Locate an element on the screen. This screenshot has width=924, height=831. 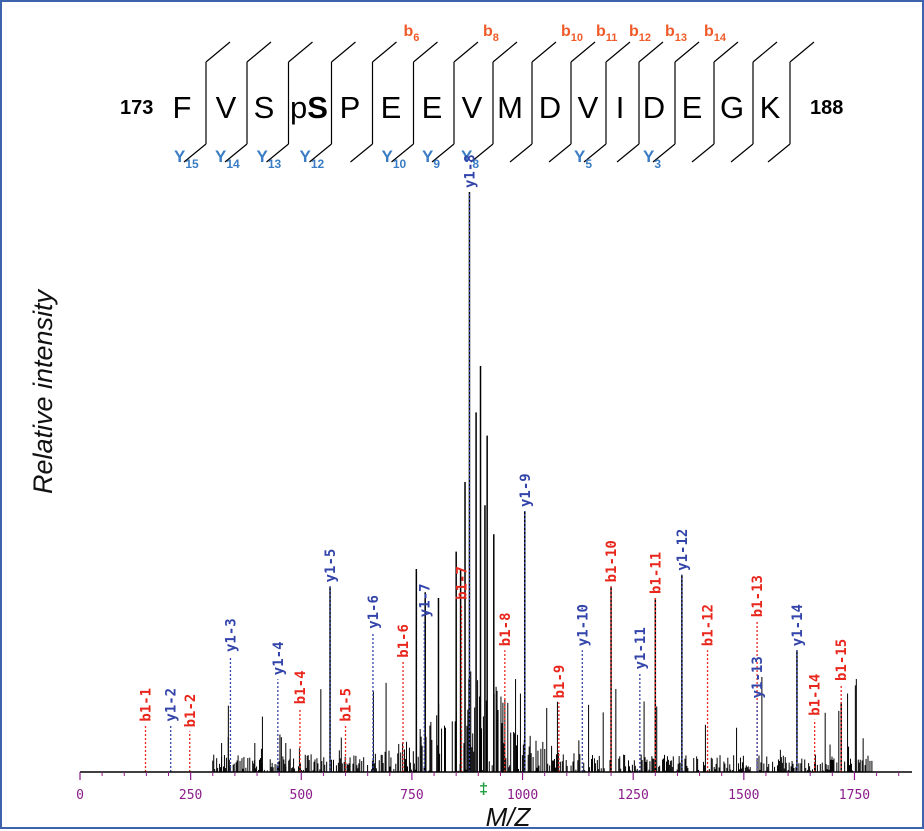
sequence-end-number: 188 is located at coordinates (826, 108).